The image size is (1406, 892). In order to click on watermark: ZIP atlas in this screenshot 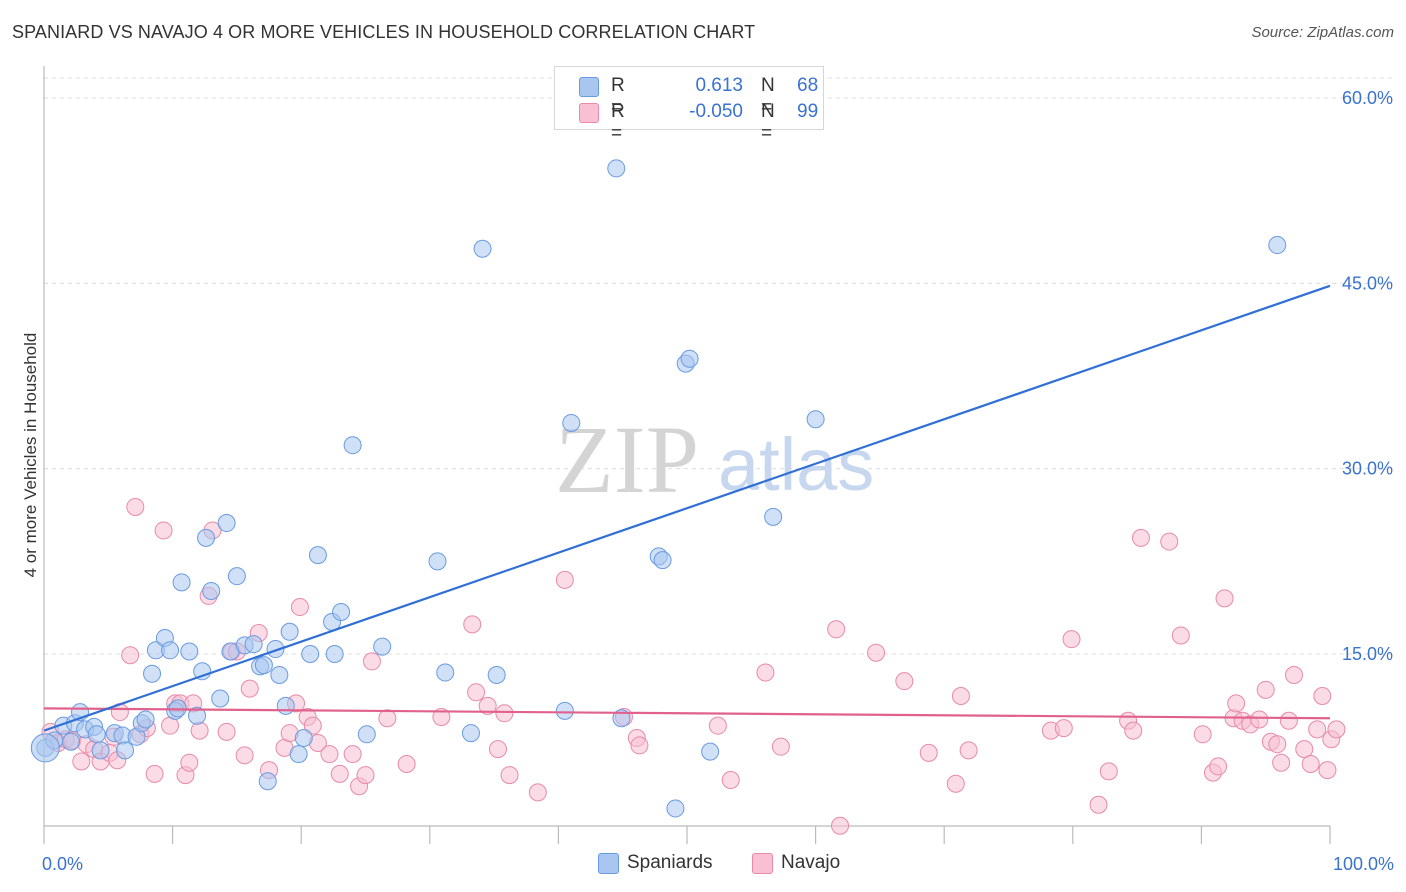, I will do `click(714, 459)`.